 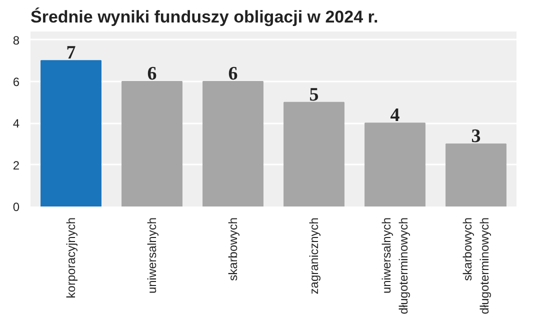 What do you see at coordinates (152, 255) in the screenshot?
I see `x-tick-label: uniwersalnych` at bounding box center [152, 255].